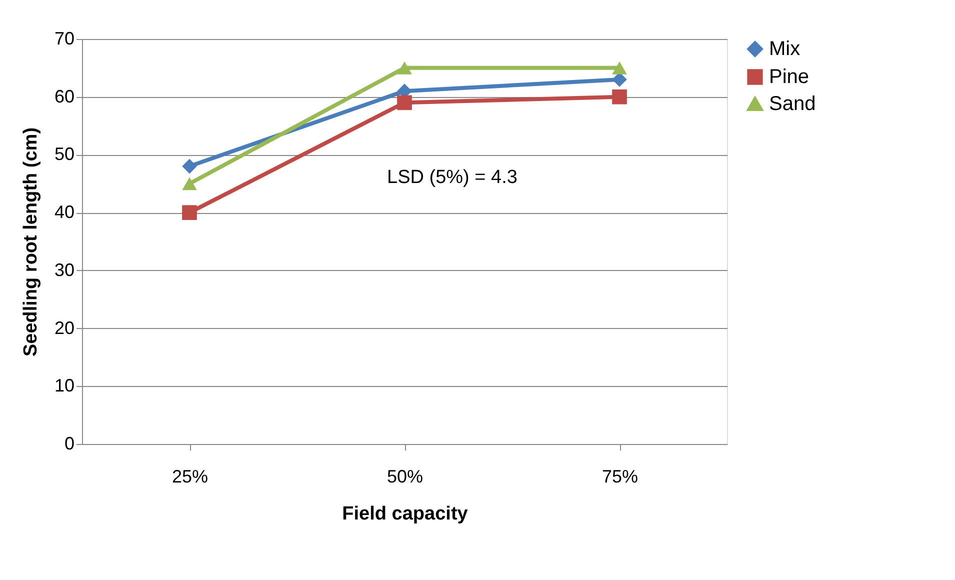 The image size is (955, 580). What do you see at coordinates (69, 444) in the screenshot?
I see `y-tick-label: 0` at bounding box center [69, 444].